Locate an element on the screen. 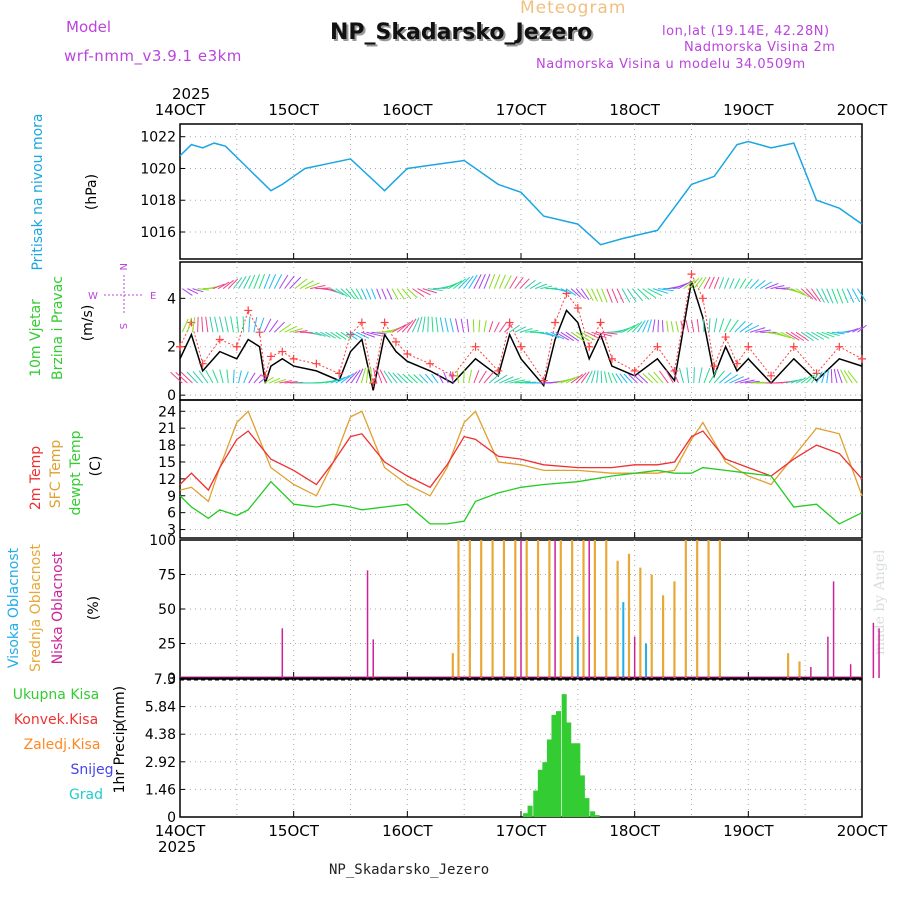 This screenshot has width=900, height=900. x-tick-label-top: 14OCT is located at coordinates (180, 110).